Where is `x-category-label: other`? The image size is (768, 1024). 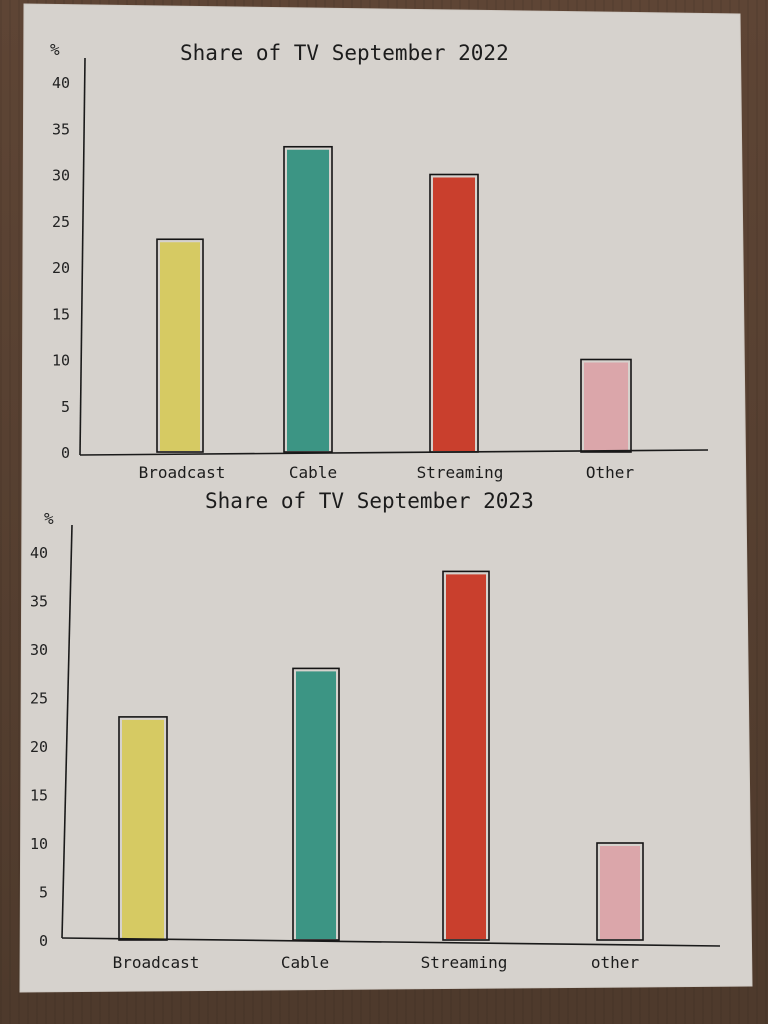
x-category-label: other is located at coordinates (615, 962).